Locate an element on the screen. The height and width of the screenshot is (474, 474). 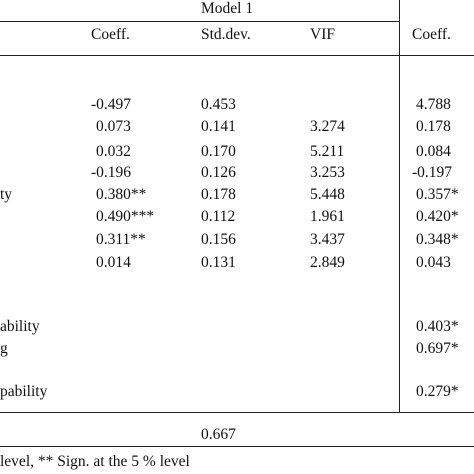
cell-coeff: 0.311** is located at coordinates (121, 239).